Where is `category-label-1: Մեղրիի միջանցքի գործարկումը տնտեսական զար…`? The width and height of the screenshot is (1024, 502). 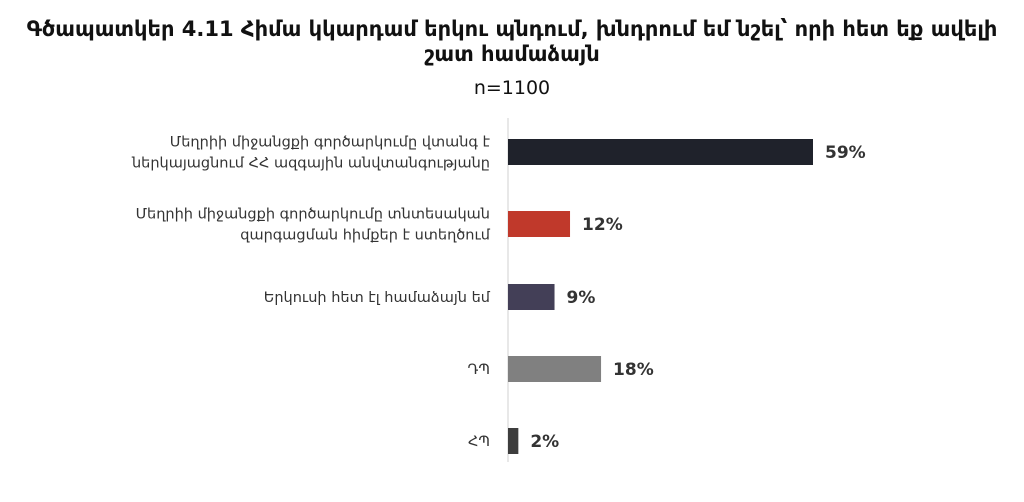
category-label-1: Մեղրիի միջանցքի գործարկումը տնտեսական զար… is located at coordinates (313, 225).